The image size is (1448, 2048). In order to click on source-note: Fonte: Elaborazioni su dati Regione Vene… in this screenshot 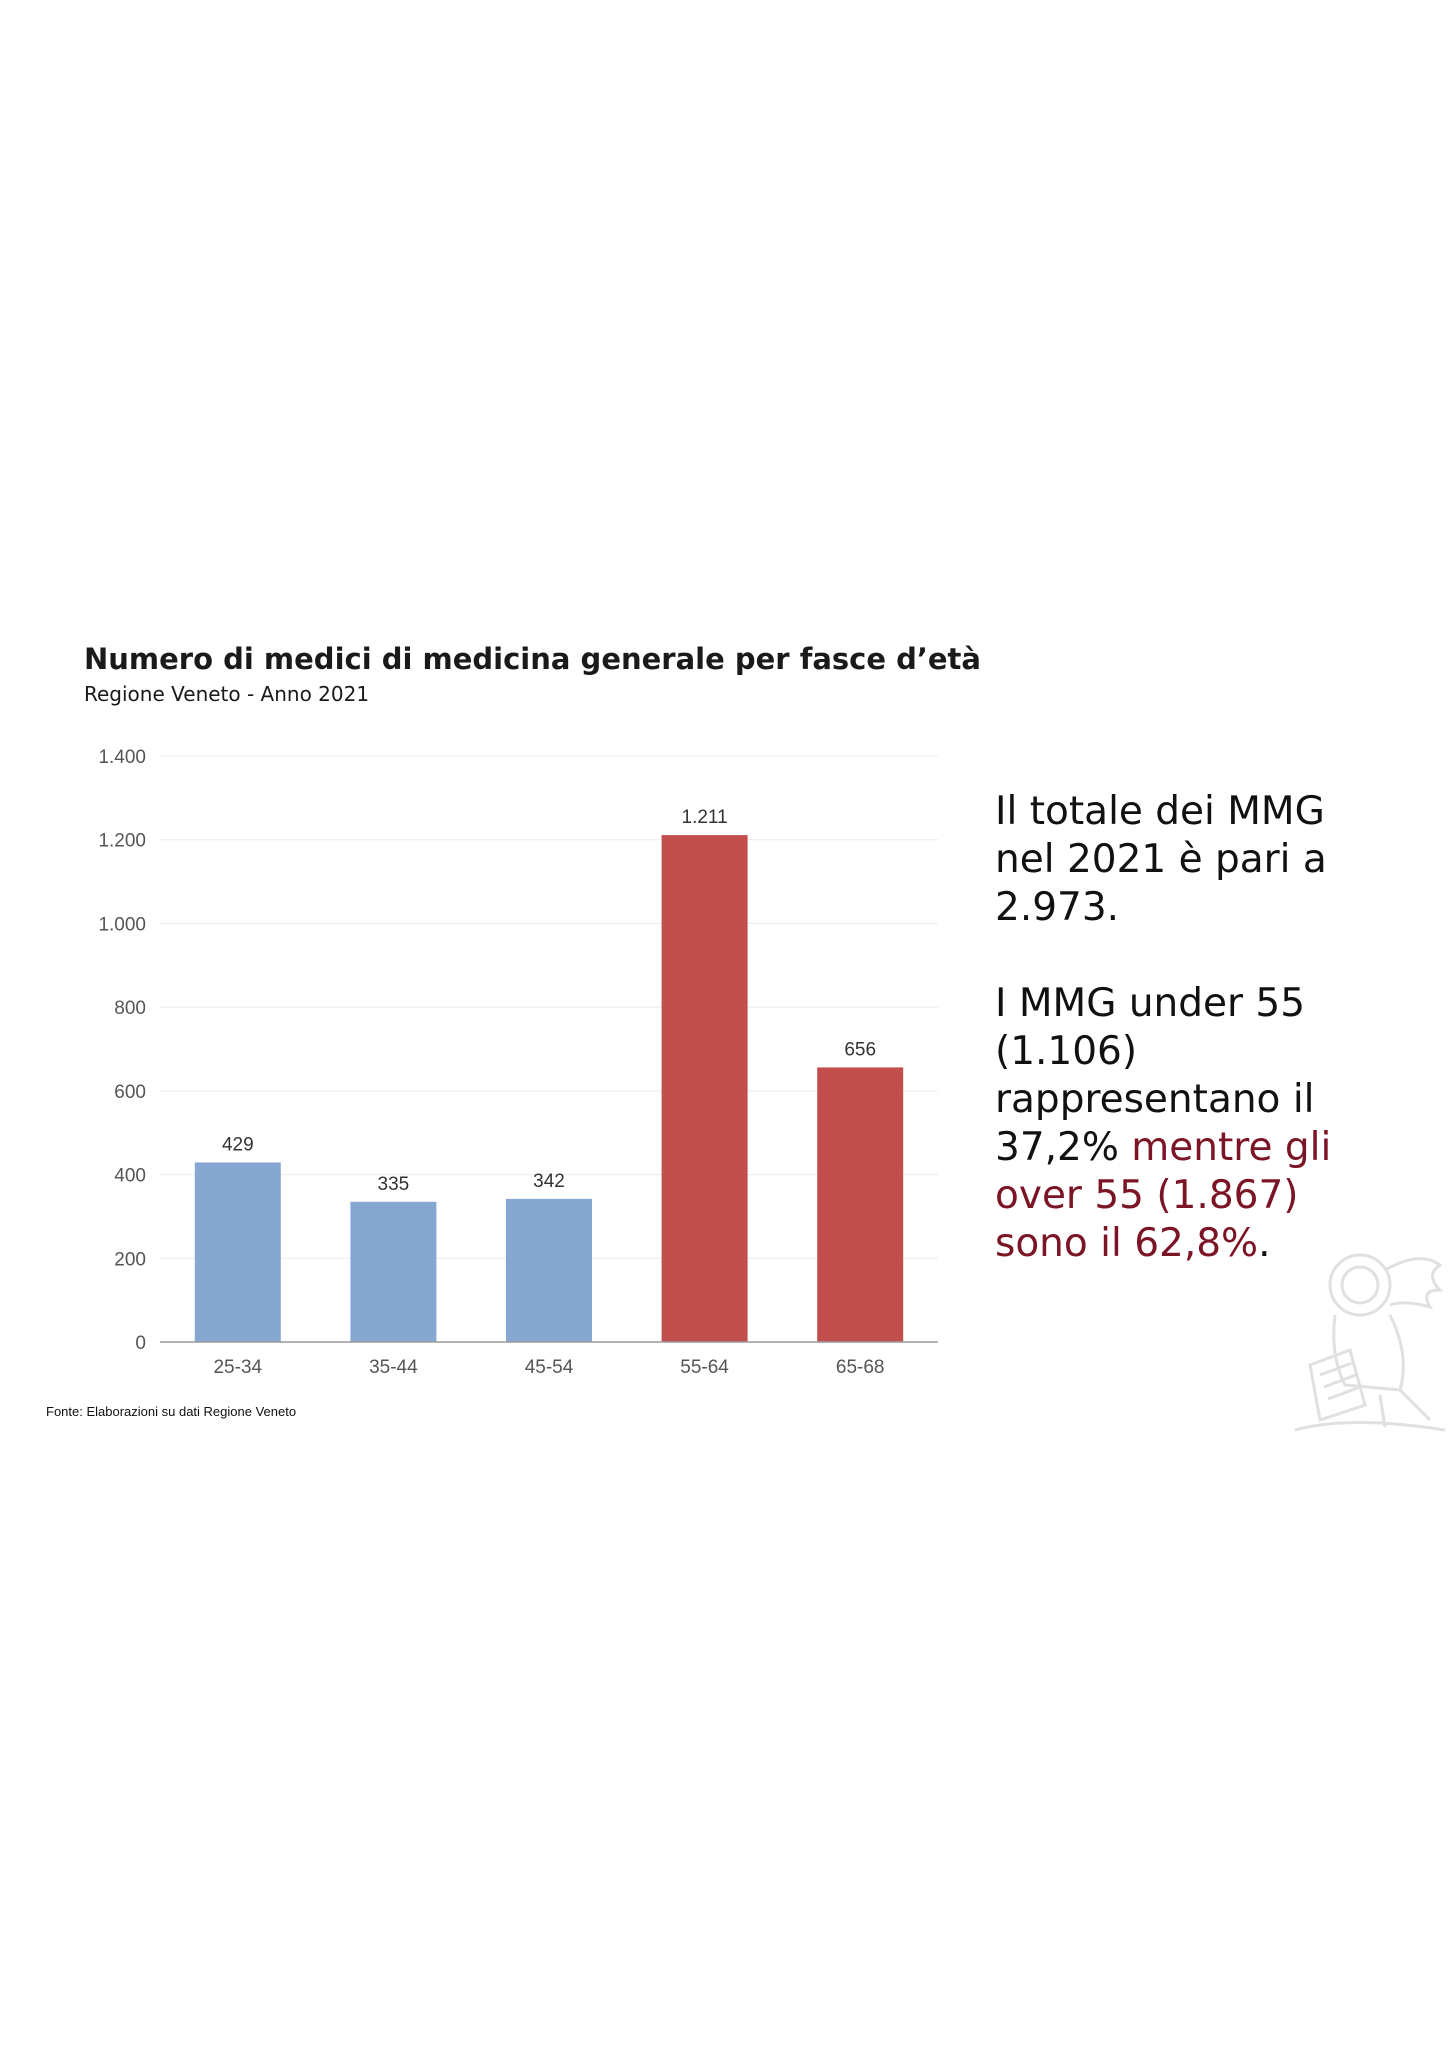, I will do `click(171, 1411)`.